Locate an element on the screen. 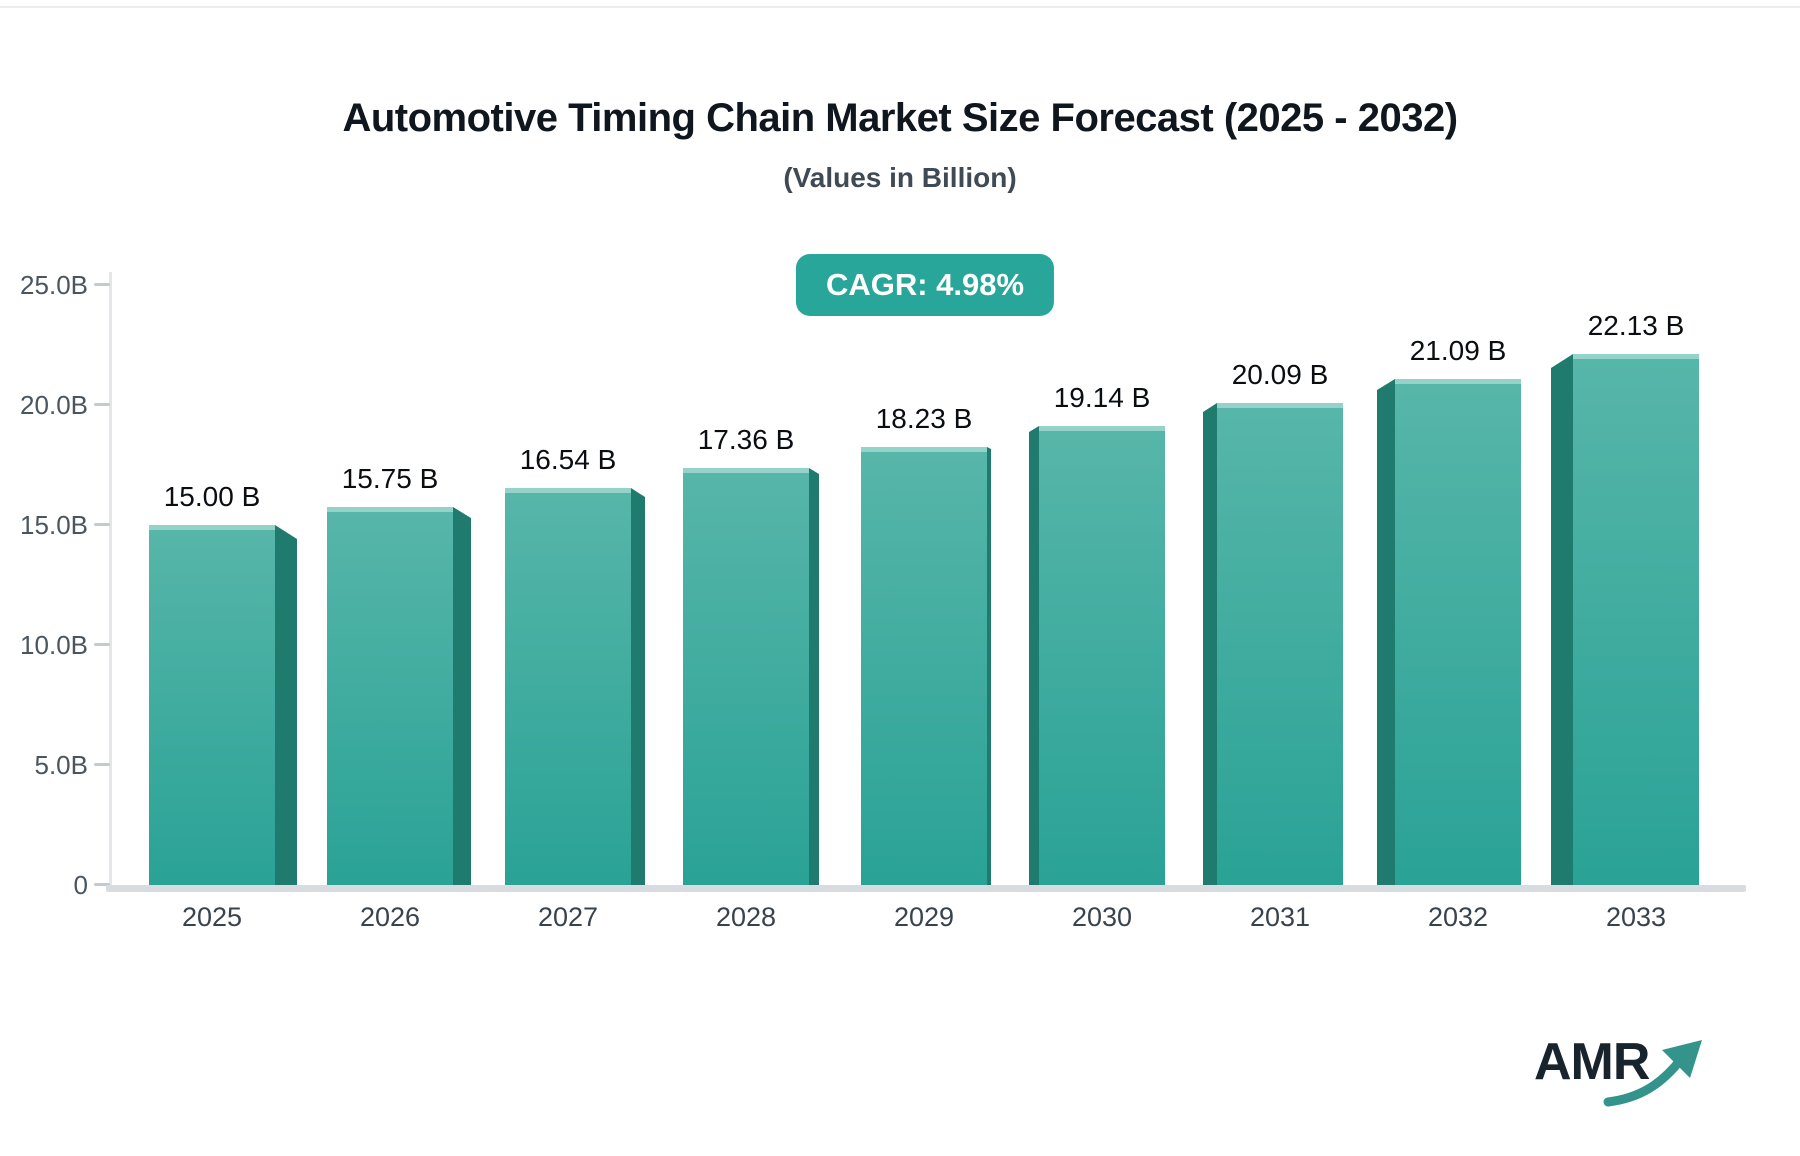  bar-value-label: 17.36 B is located at coordinates (746, 439).